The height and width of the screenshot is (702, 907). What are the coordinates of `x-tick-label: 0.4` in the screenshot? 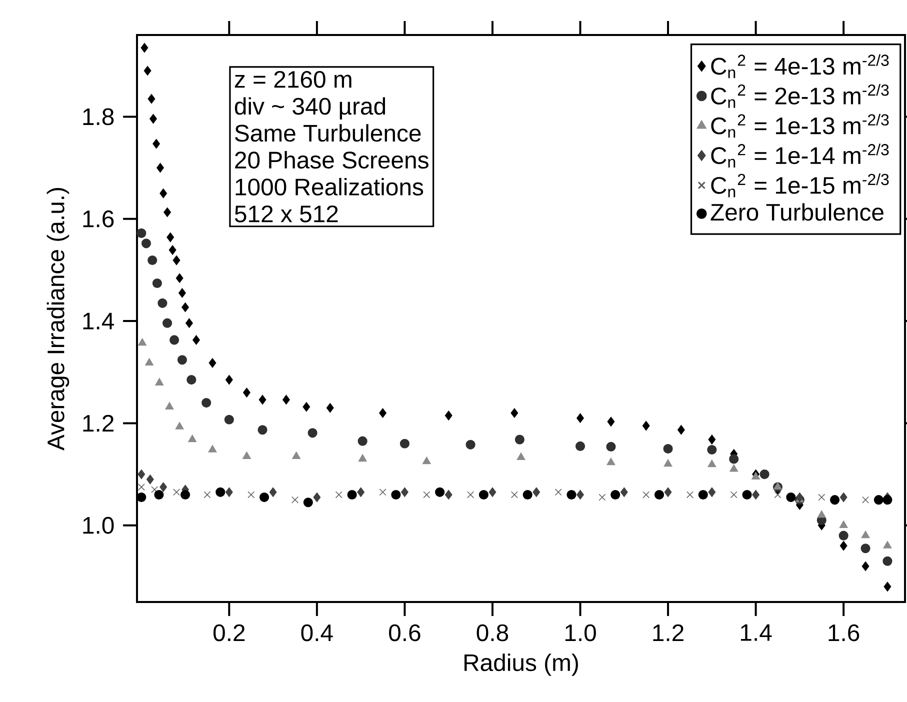 It's located at (317, 633).